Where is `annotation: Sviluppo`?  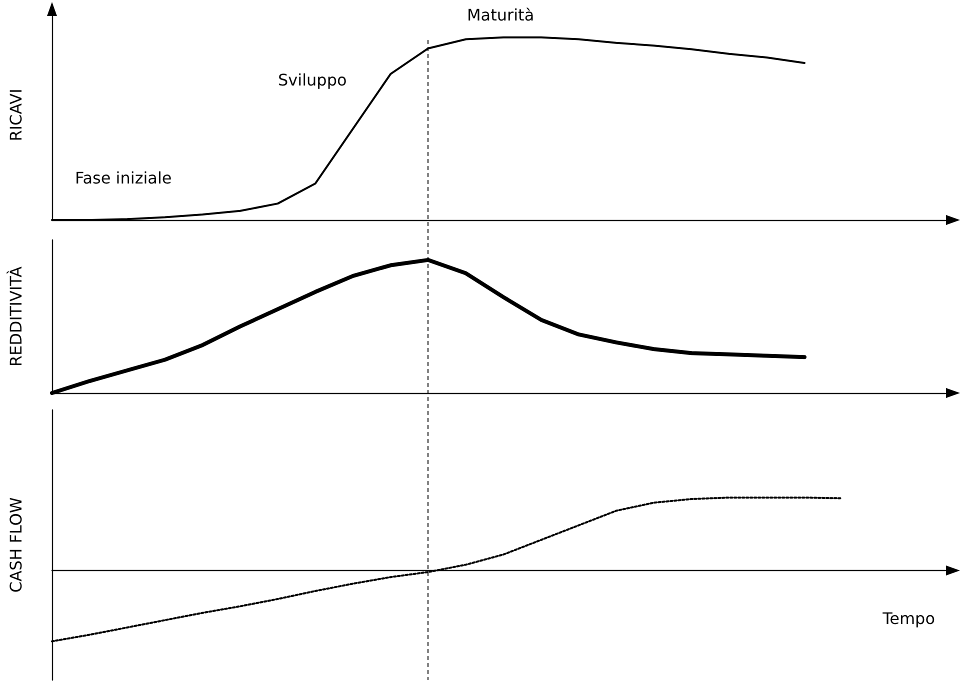 annotation: Sviluppo is located at coordinates (312, 80).